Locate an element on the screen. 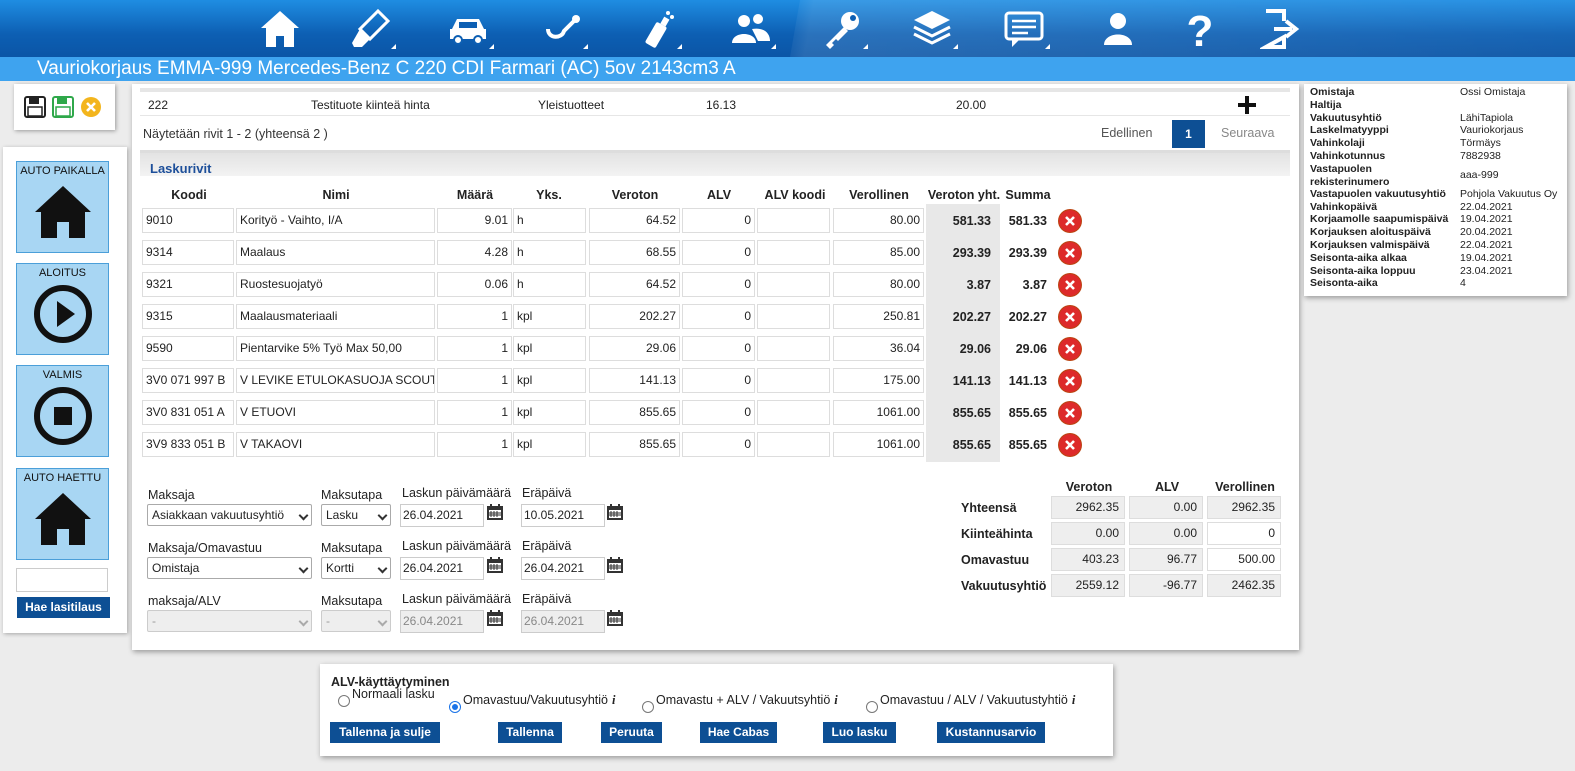 This screenshot has width=1575, height=771. nav-user-button is located at coordinates (1118, 29).